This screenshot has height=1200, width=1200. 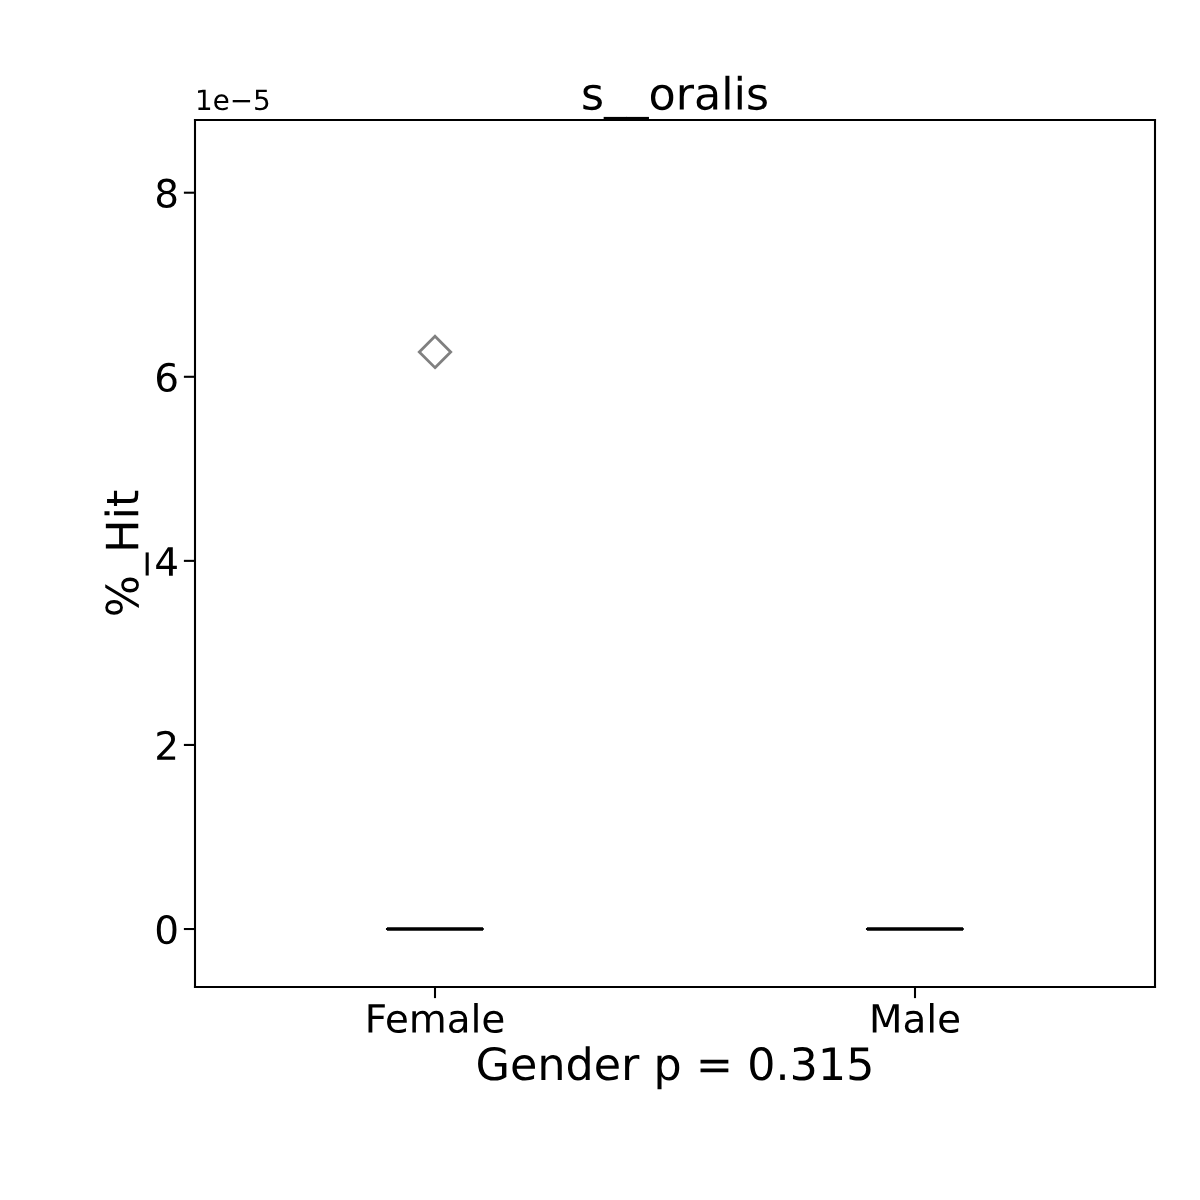 I want to click on y-tick-label: 6, so click(x=167, y=377).